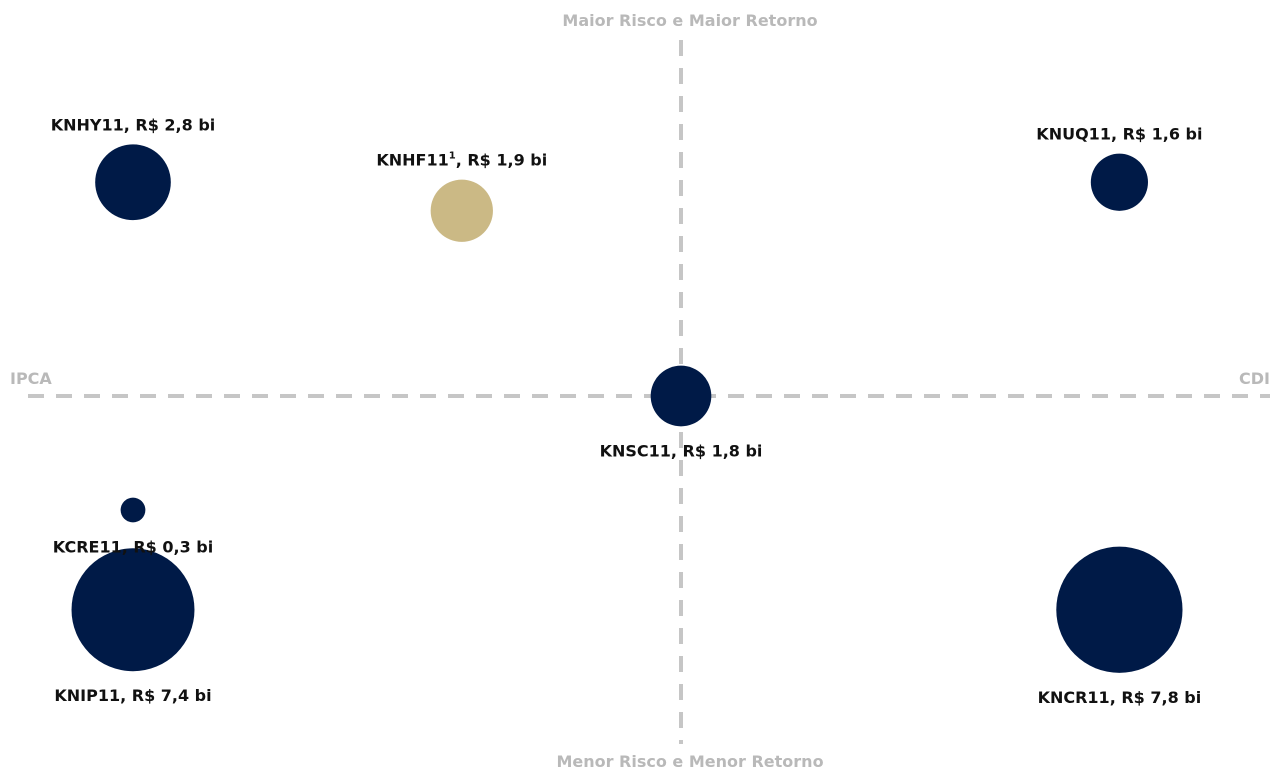  What do you see at coordinates (1119, 609) in the screenshot?
I see `bubble-kncr11` at bounding box center [1119, 609].